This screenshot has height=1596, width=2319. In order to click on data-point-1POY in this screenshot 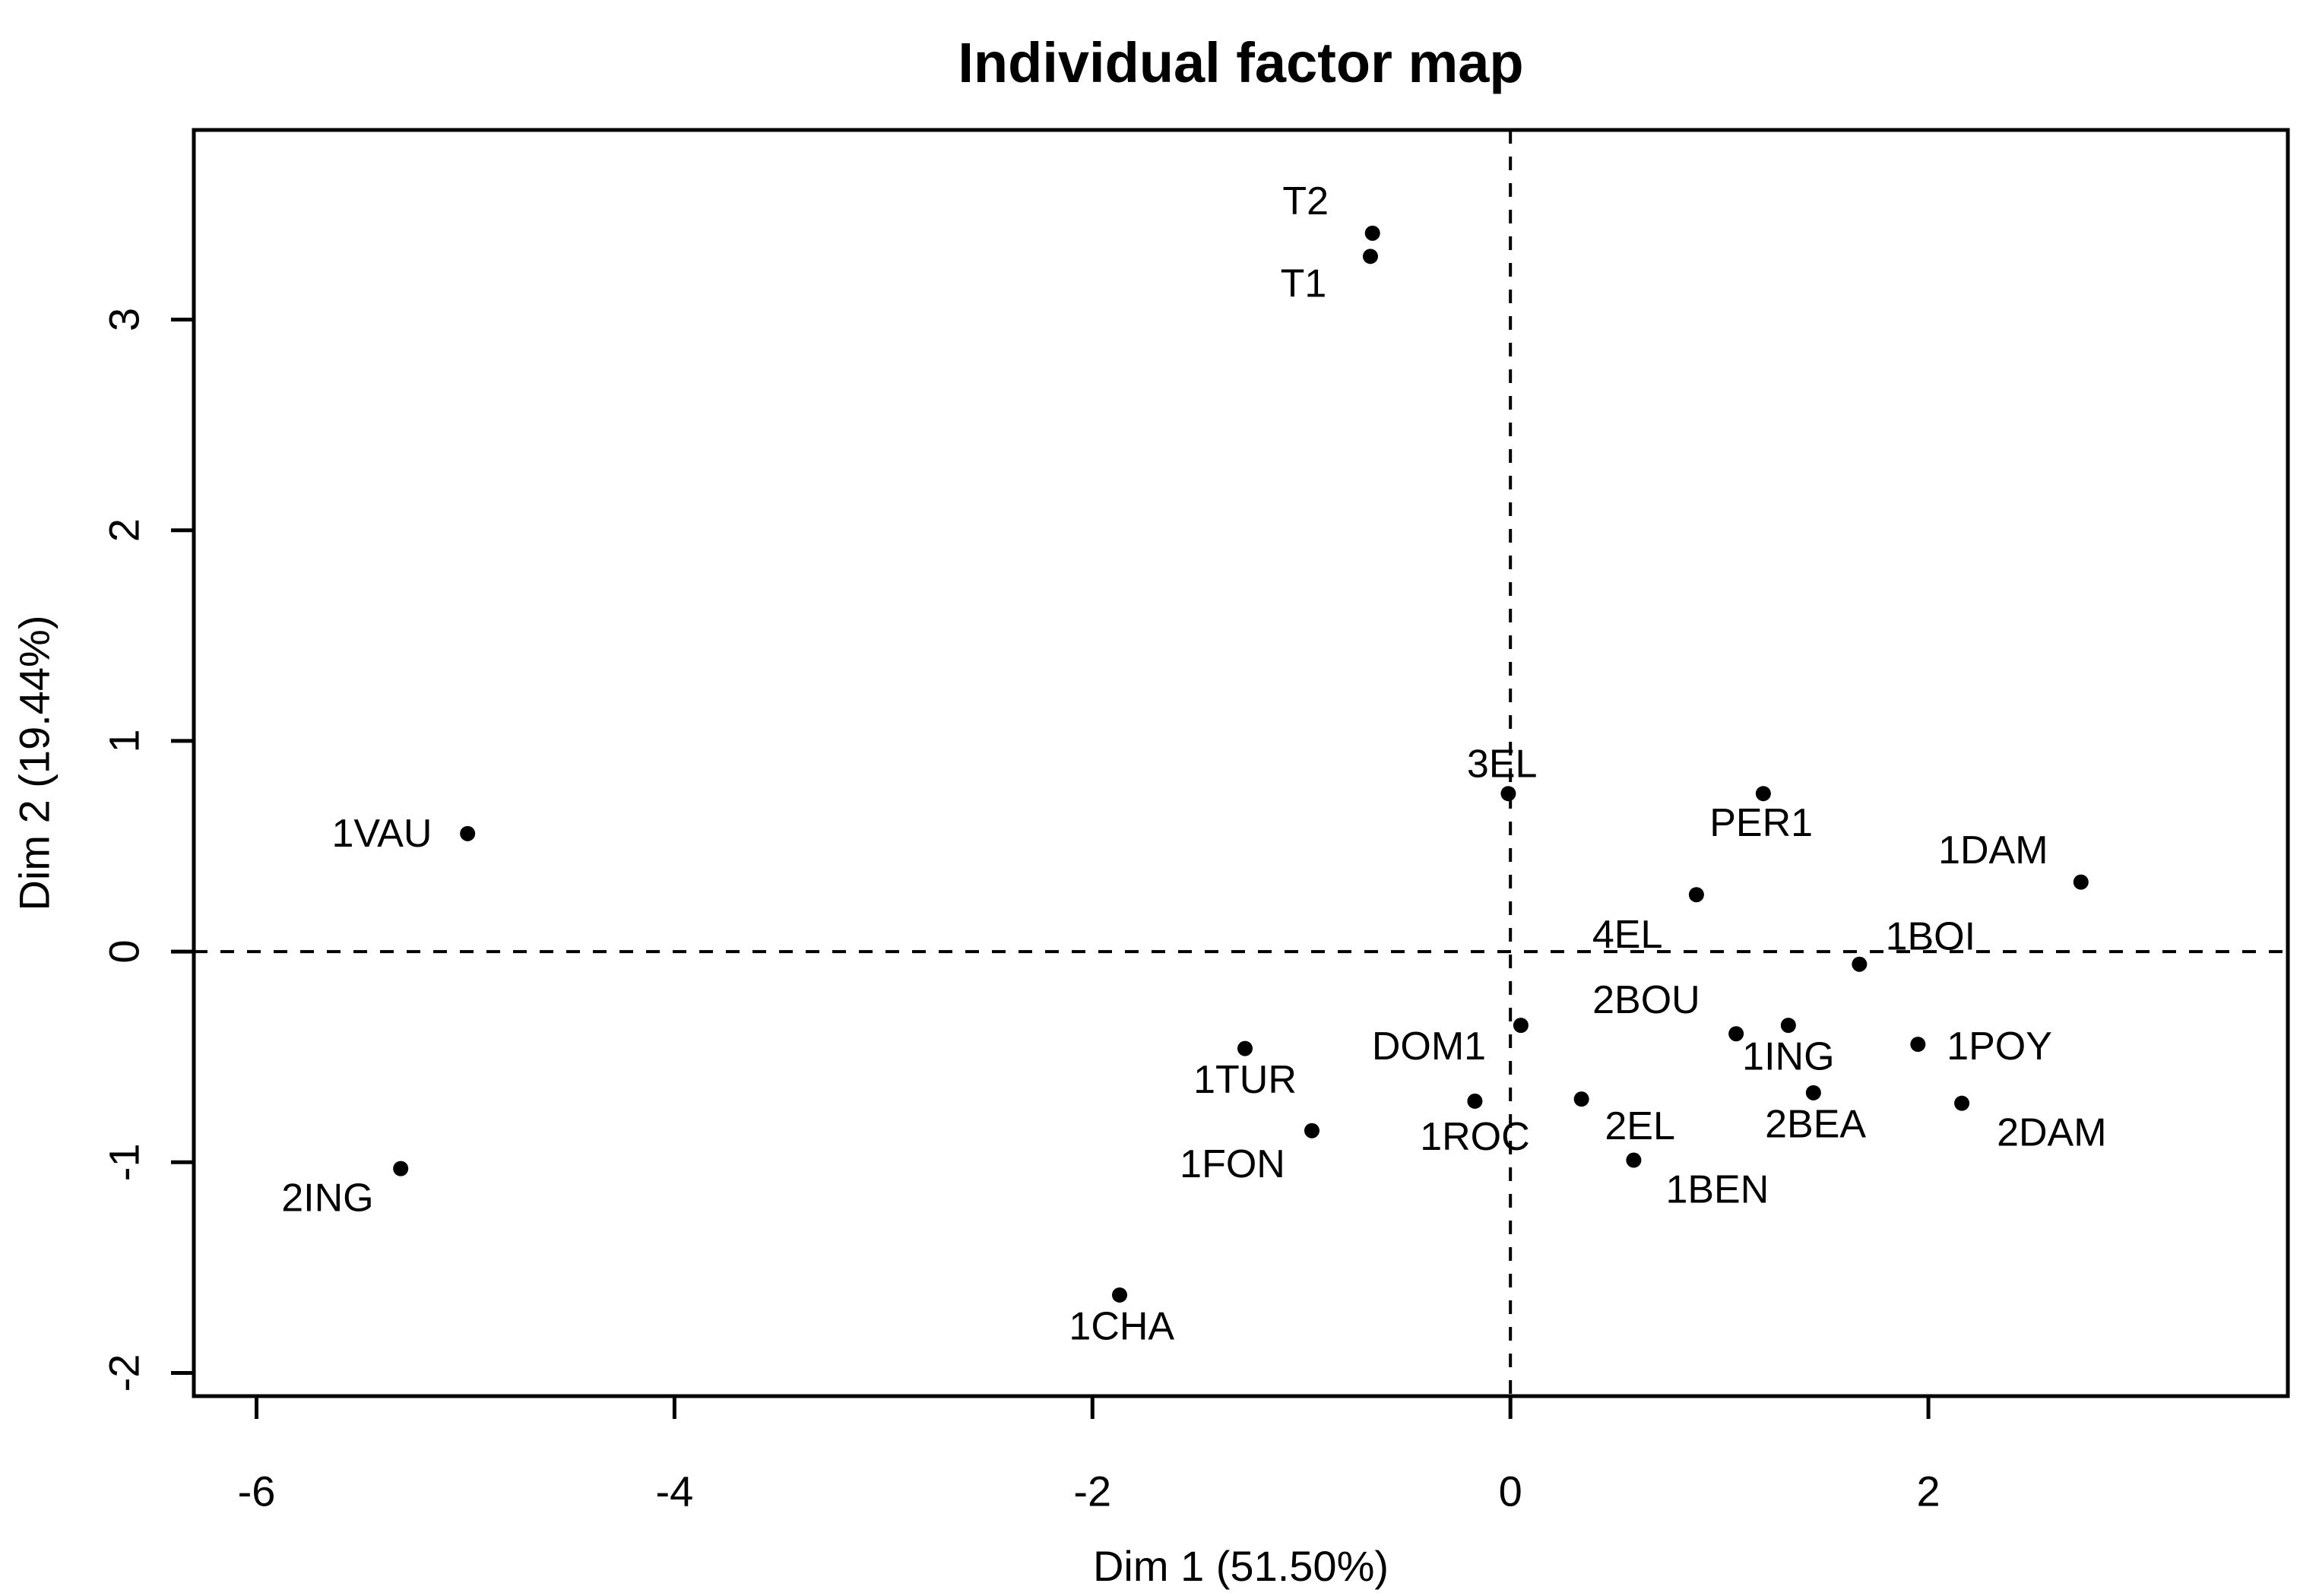, I will do `click(1918, 1045)`.